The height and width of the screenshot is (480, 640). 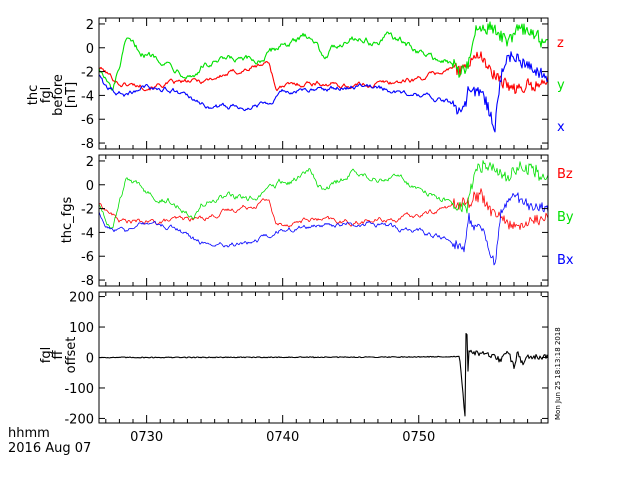 I want to click on legend-bz: Bz, so click(x=565, y=174).